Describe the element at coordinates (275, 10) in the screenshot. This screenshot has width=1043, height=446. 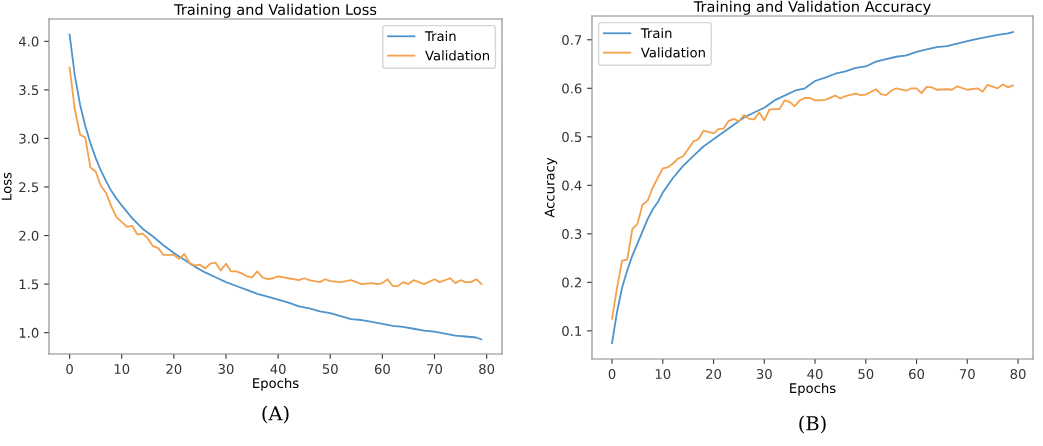
I see `chart-title: Training and Validation Loss` at that location.